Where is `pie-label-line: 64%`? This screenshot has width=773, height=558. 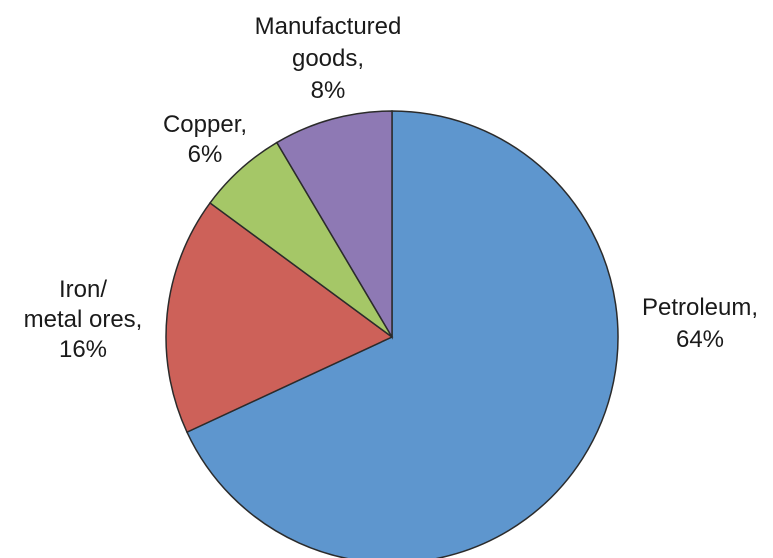 pie-label-line: 64% is located at coordinates (700, 339).